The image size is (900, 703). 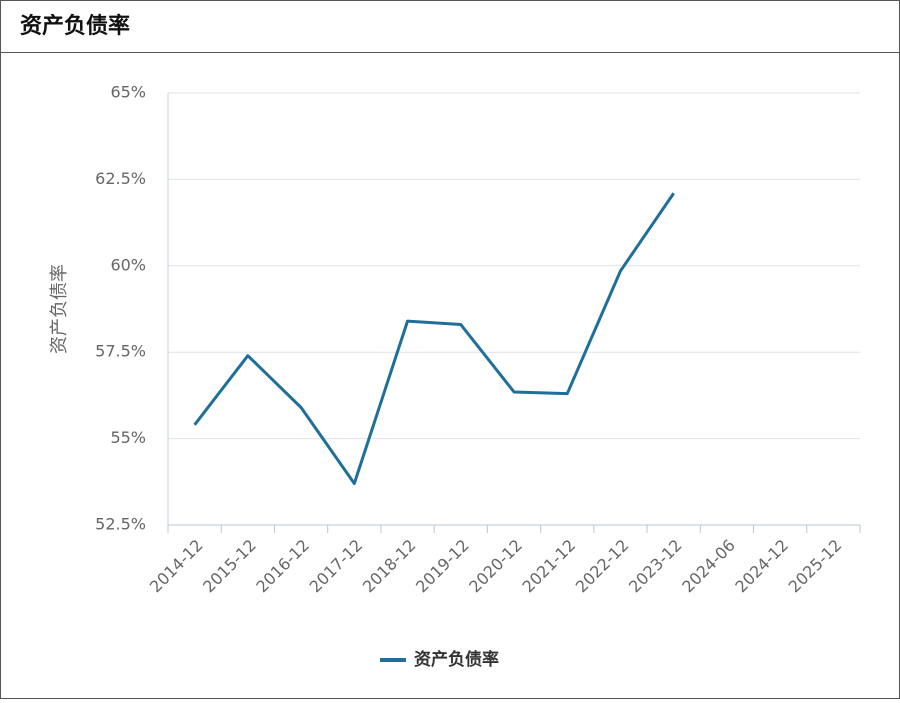 I want to click on y-tick-label: 65%, so click(x=128, y=92).